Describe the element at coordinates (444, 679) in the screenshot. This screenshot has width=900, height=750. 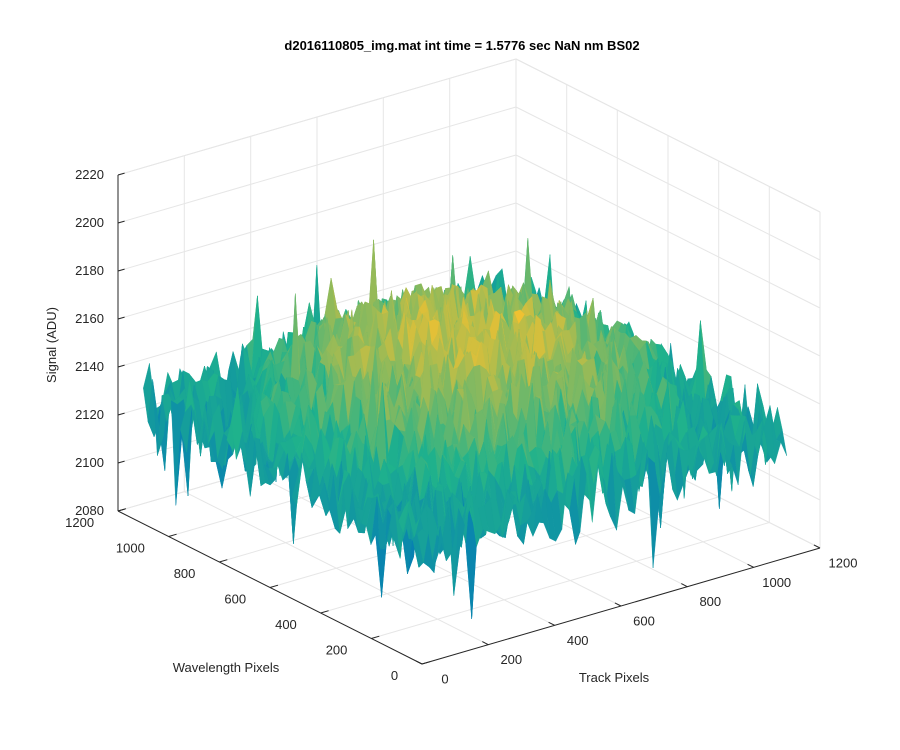
I see `x-tick-label: 0` at that location.